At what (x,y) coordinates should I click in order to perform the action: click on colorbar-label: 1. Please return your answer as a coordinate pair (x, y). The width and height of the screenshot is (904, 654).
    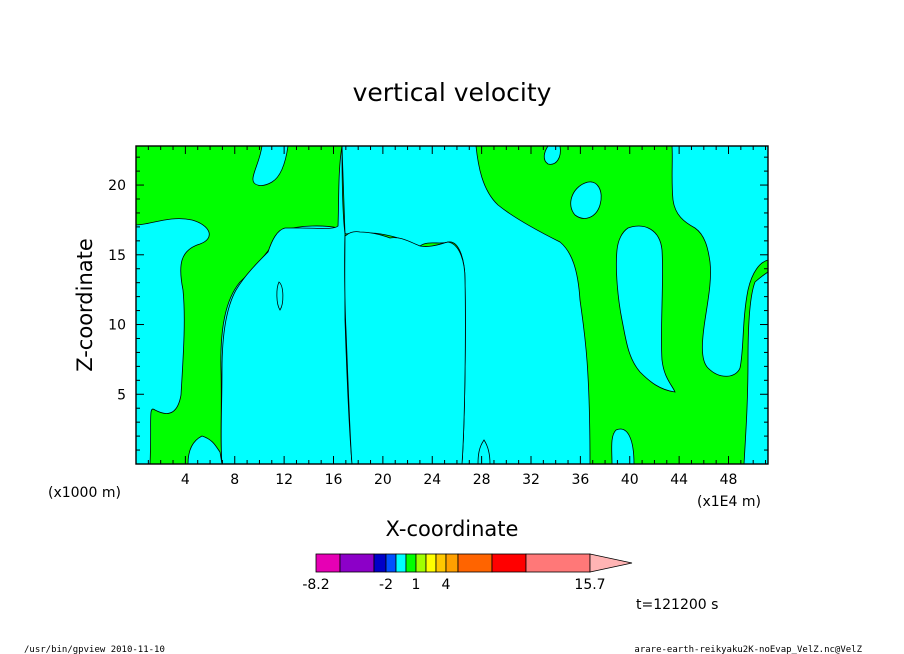
    Looking at the image, I should click on (416, 585).